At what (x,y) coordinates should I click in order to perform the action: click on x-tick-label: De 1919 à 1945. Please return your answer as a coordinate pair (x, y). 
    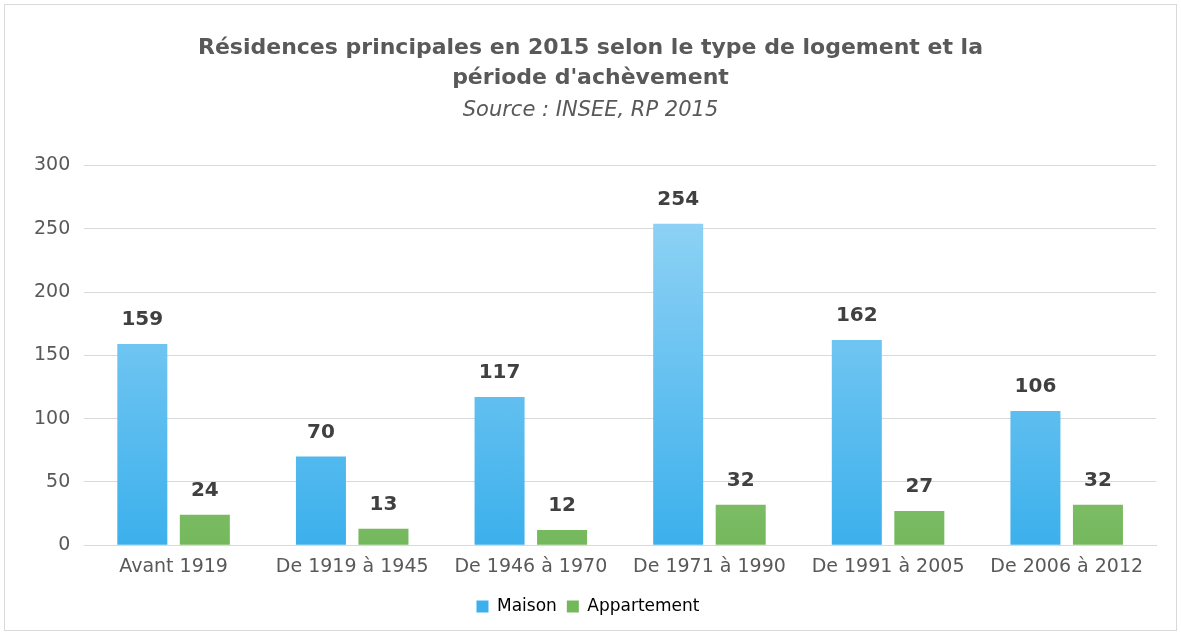
    Looking at the image, I should click on (352, 564).